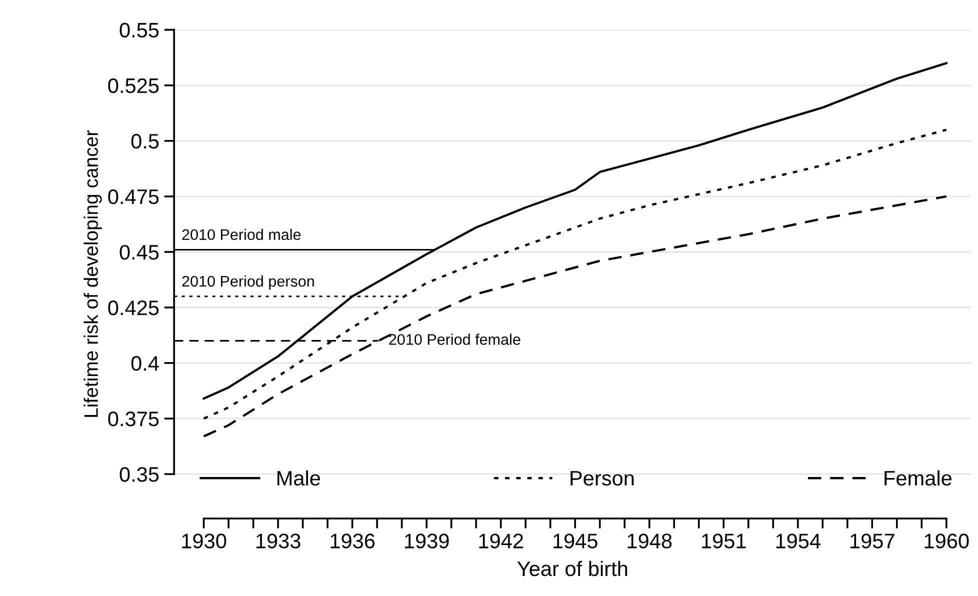  Describe the element at coordinates (872, 541) in the screenshot. I see `x-tick-label: 1957` at that location.